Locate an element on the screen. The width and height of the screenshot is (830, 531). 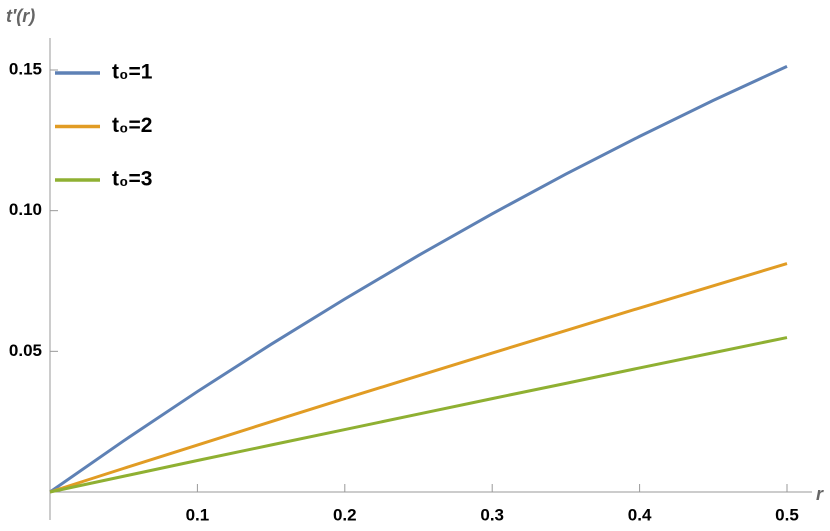
x-tick-label: 0.3 is located at coordinates (492, 514).